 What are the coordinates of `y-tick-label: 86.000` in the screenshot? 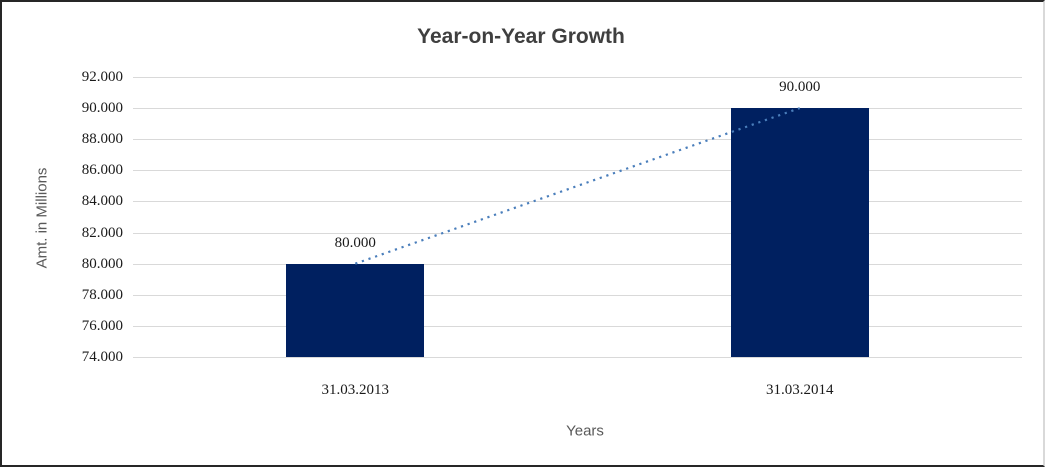 It's located at (102, 170).